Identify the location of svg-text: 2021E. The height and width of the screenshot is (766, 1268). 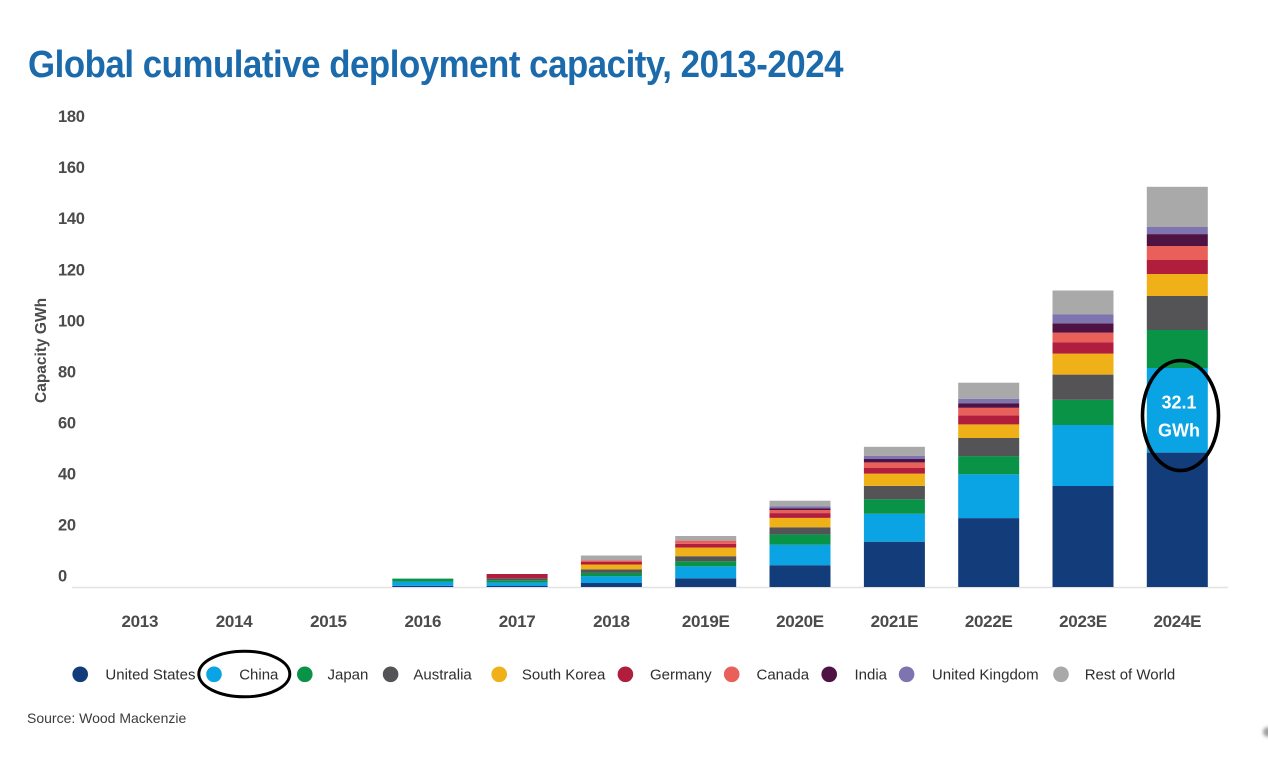
(895, 621).